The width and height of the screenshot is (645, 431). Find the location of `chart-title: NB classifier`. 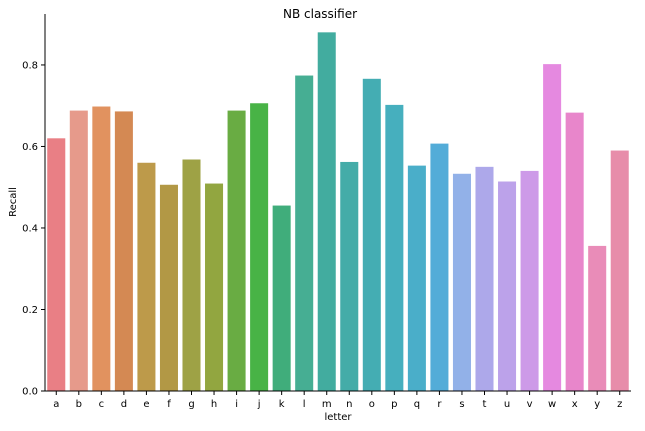

chart-title: NB classifier is located at coordinates (320, 14).